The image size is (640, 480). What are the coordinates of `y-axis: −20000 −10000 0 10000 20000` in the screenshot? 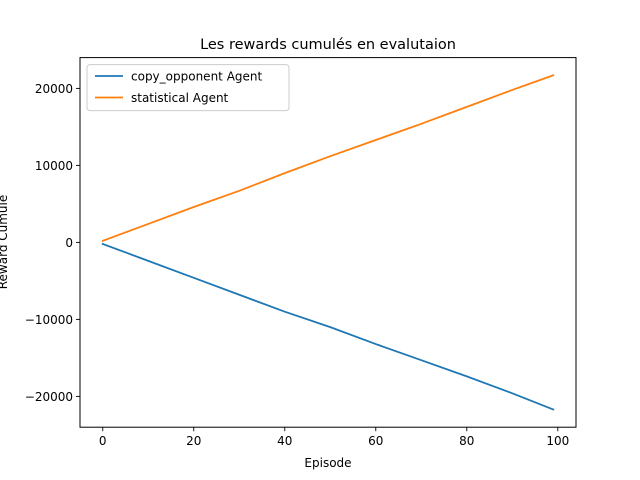 It's located at (52, 243).